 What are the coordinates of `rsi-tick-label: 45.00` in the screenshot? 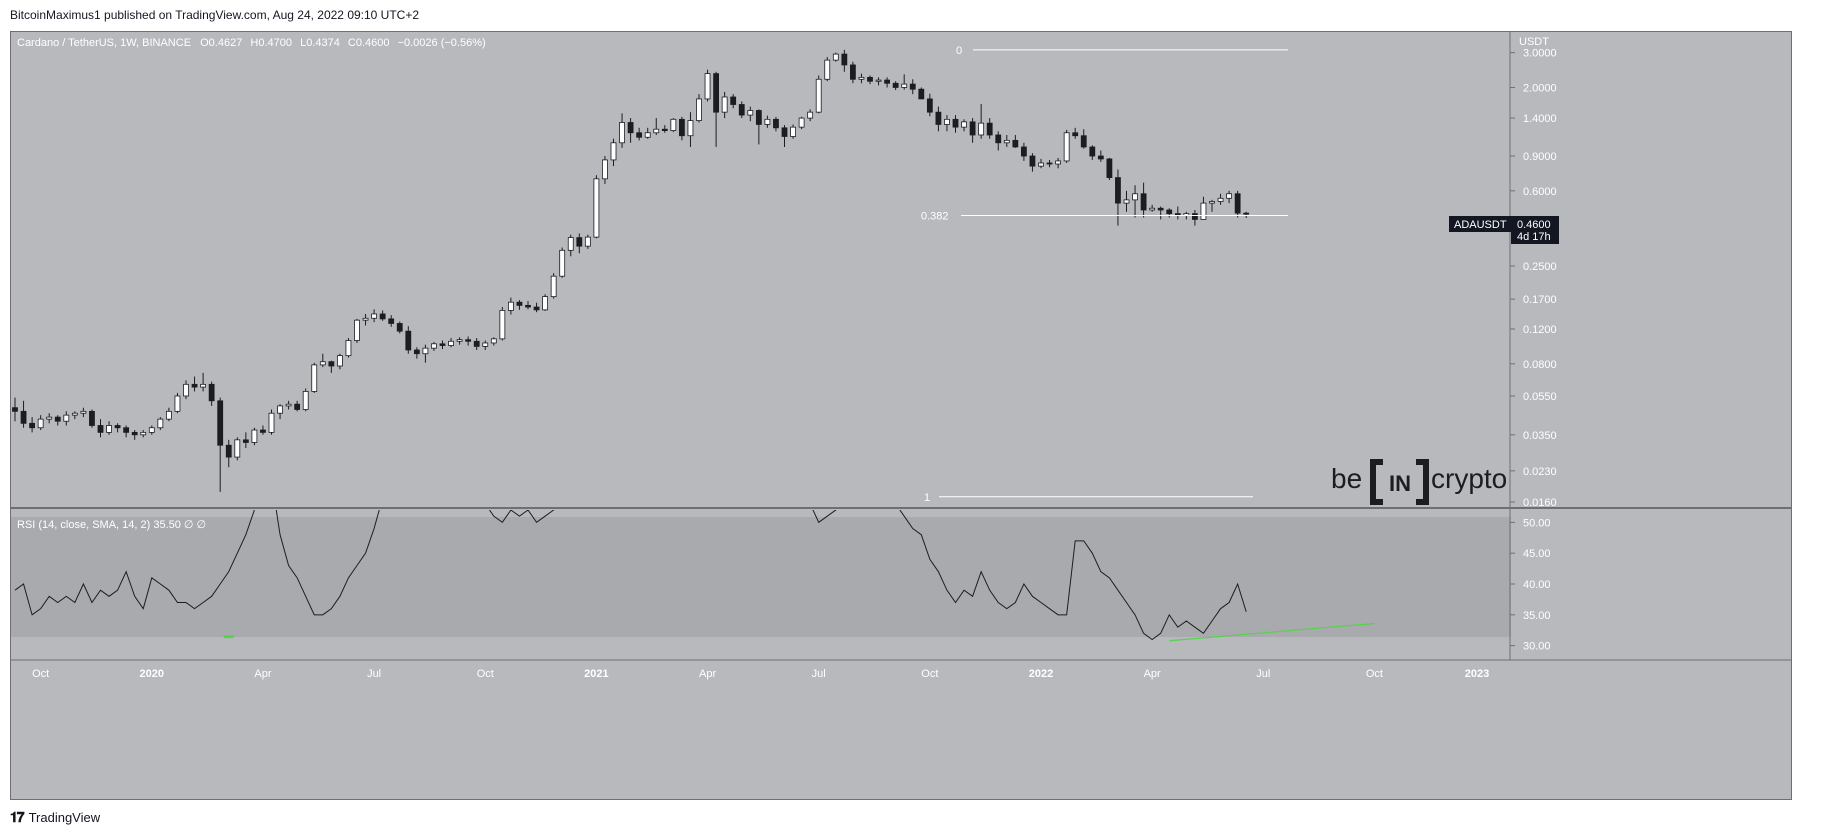 It's located at (1537, 554).